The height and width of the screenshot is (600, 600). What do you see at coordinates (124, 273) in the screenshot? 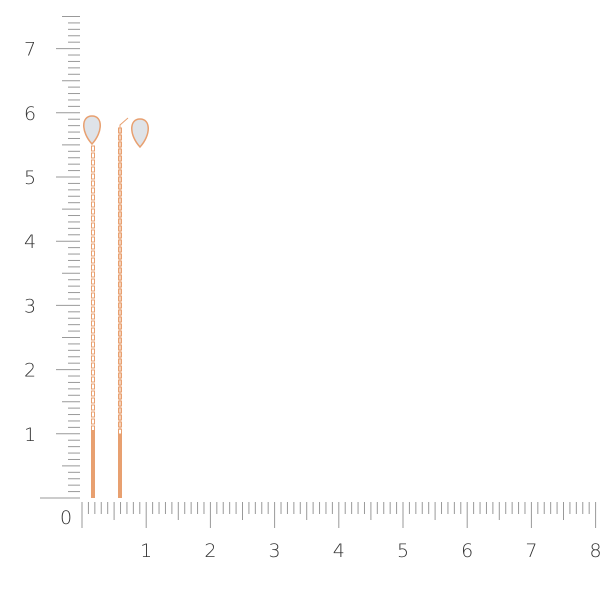
I see `chain-strand` at bounding box center [124, 273].